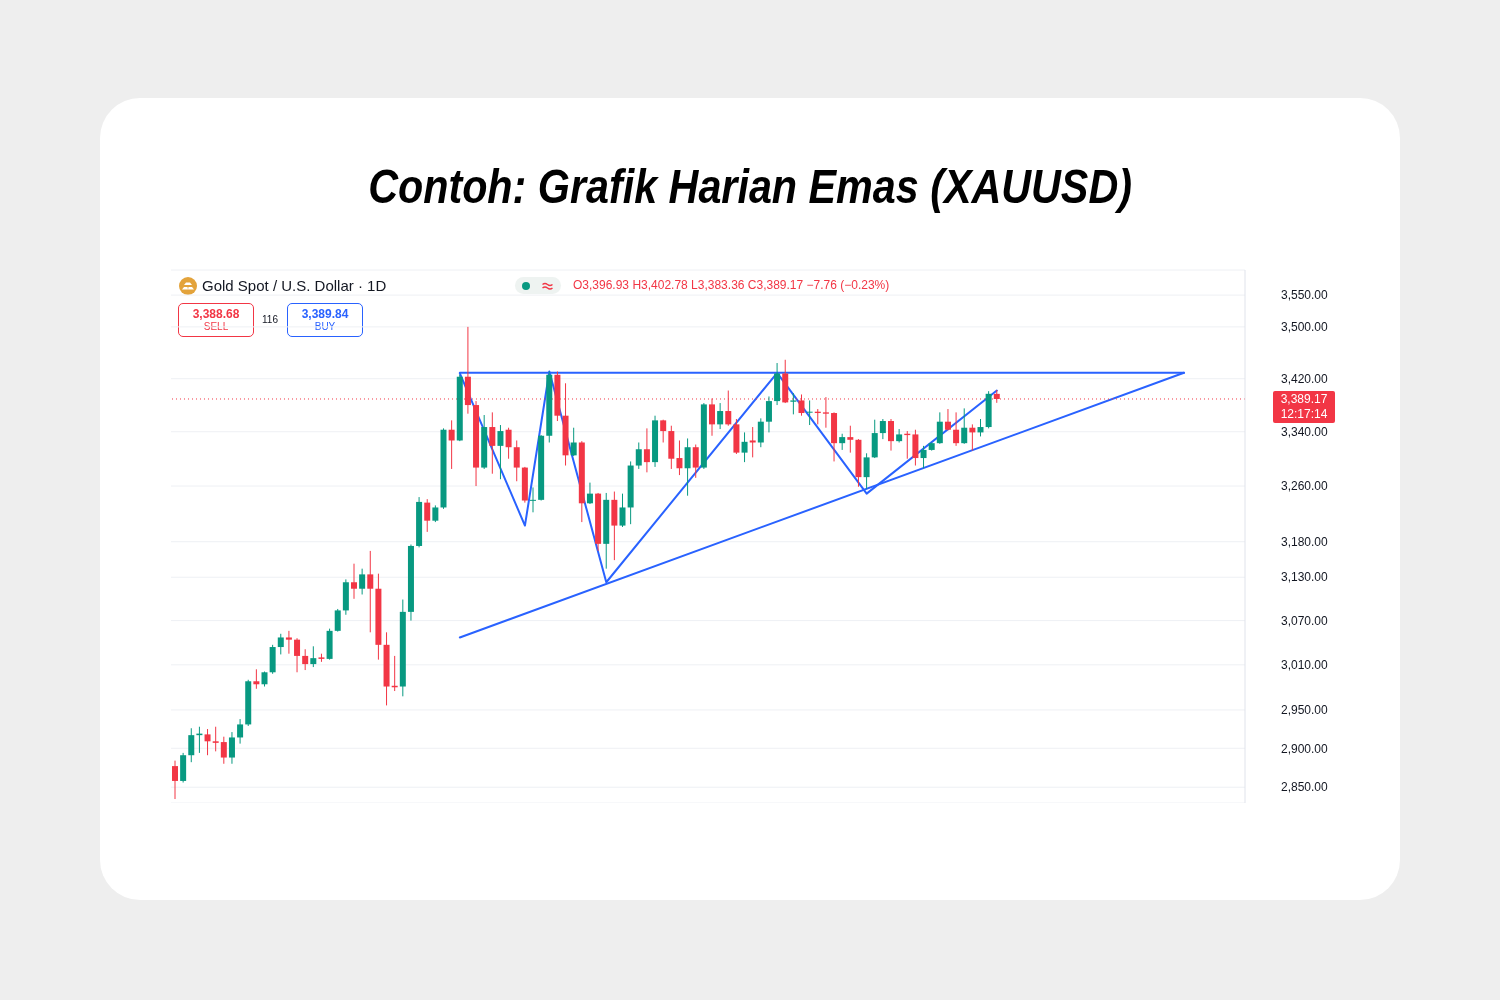 Image resolution: width=1500 pixels, height=1000 pixels. I want to click on y-tick-label: 3,340.00, so click(1305, 431).